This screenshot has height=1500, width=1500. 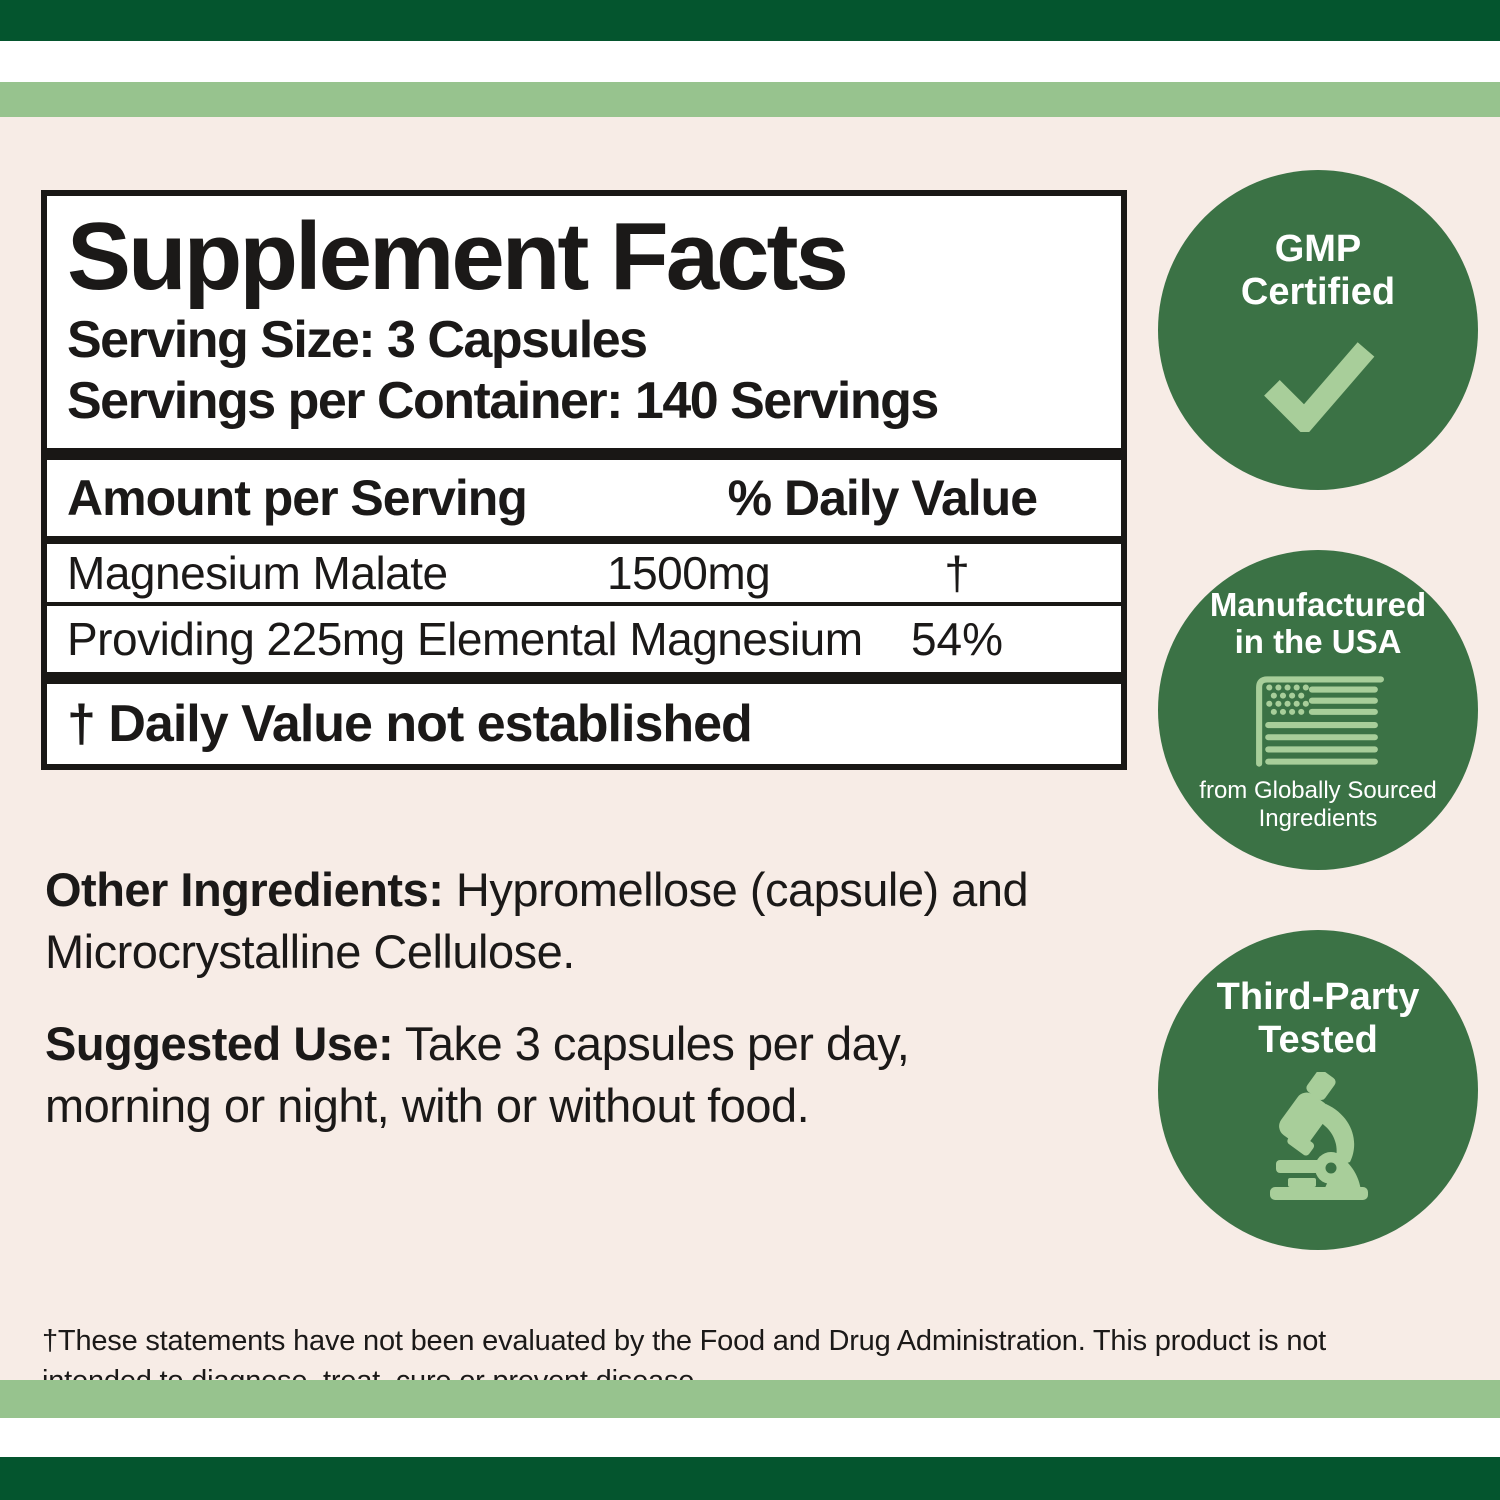 What do you see at coordinates (1318, 791) in the screenshot?
I see `badge-usa-subtext1: from Globally Sourced` at bounding box center [1318, 791].